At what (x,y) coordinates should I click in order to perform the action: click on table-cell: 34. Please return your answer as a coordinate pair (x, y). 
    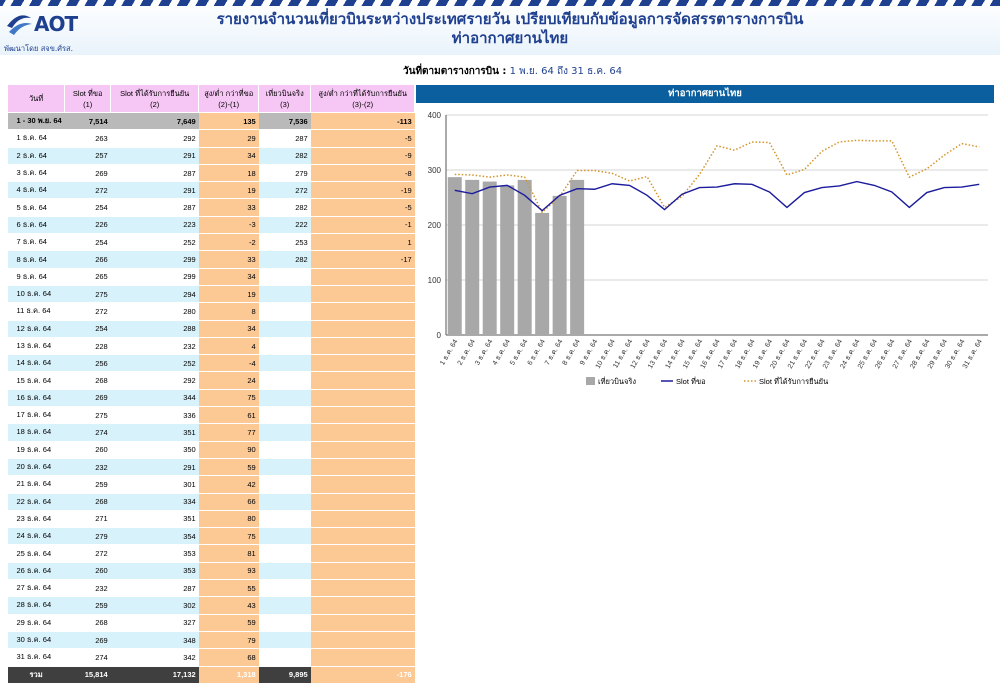
    Looking at the image, I should click on (228, 329).